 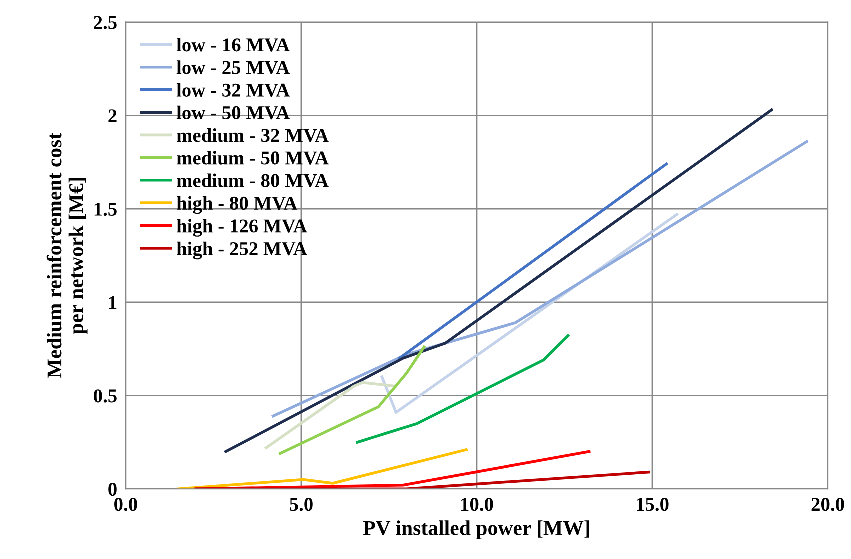 What do you see at coordinates (233, 67) in the screenshot?
I see `legend-label: low - 25 MVA` at bounding box center [233, 67].